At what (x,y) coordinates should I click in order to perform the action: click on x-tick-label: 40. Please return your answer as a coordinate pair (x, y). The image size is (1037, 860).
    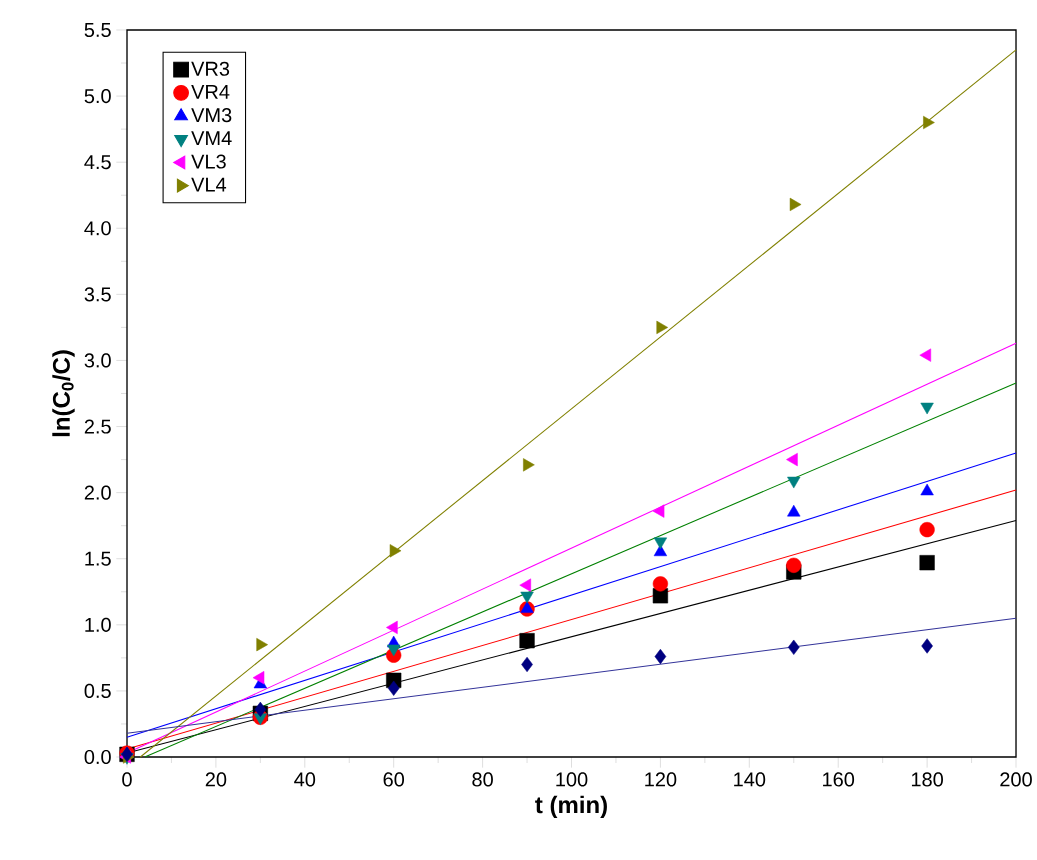
    Looking at the image, I should click on (305, 779).